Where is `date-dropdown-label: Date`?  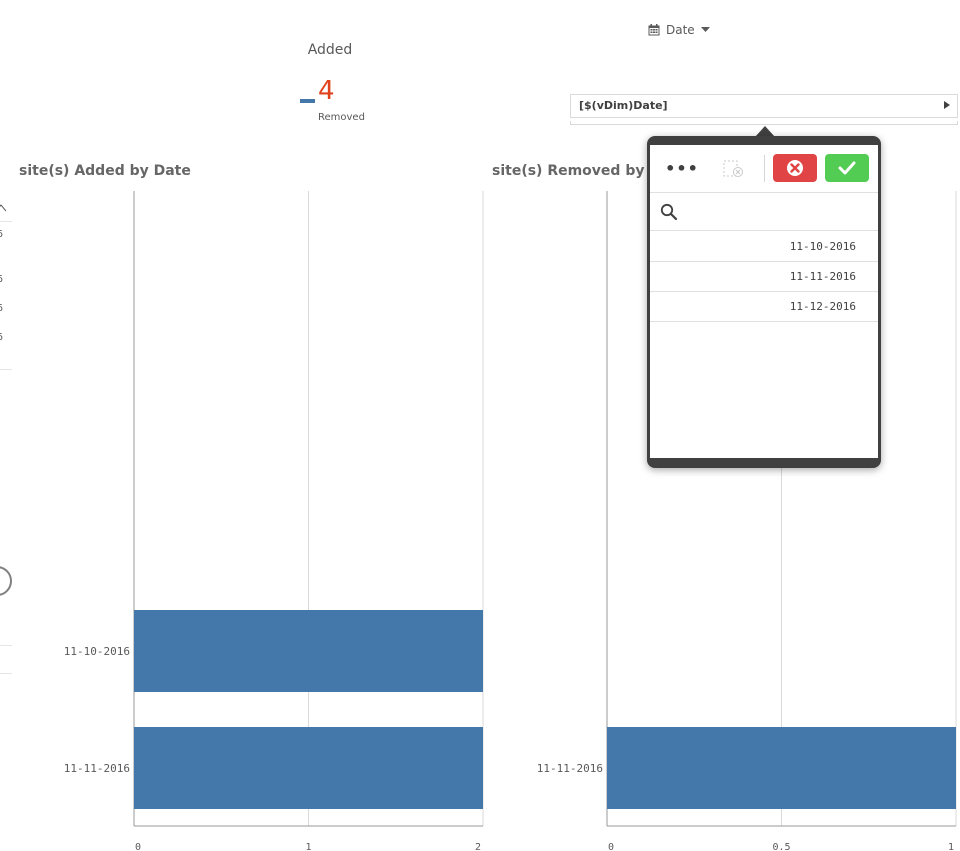
date-dropdown-label: Date is located at coordinates (680, 30).